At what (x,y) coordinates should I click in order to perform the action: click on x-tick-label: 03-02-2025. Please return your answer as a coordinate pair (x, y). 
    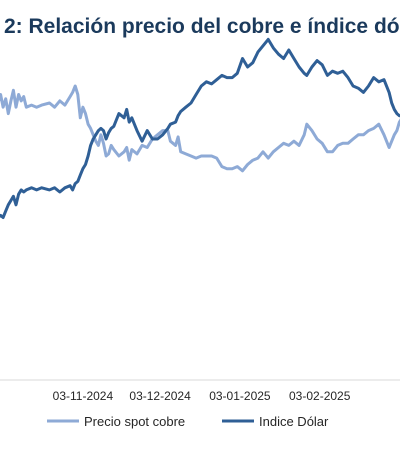
    Looking at the image, I should click on (320, 396).